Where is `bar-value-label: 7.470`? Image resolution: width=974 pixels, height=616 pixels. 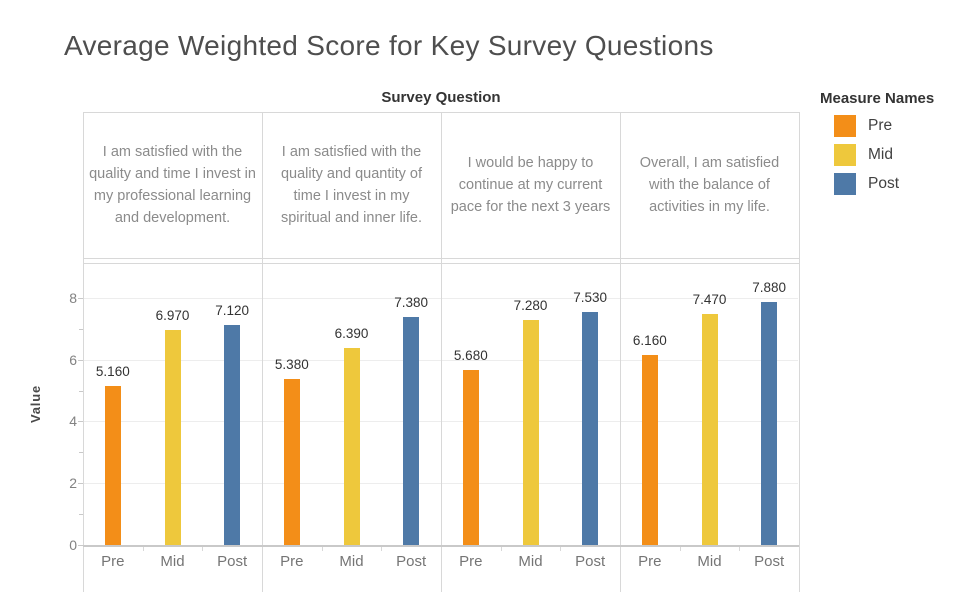
bar-value-label: 7.470 is located at coordinates (709, 300).